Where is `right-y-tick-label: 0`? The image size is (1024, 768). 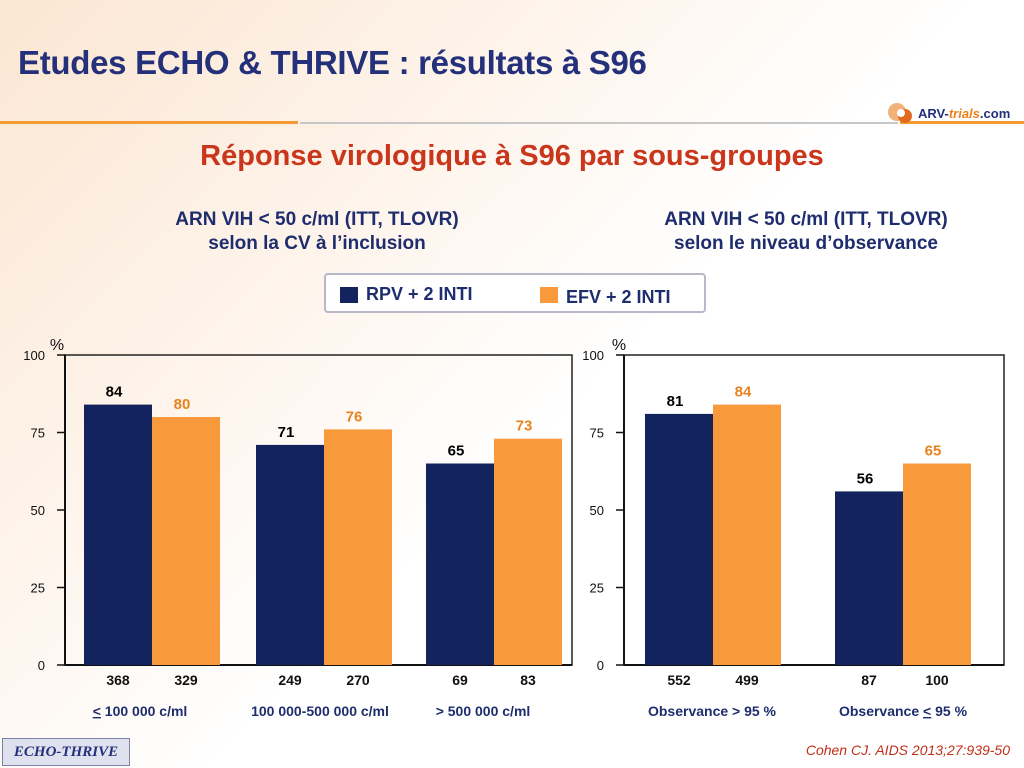 right-y-tick-label: 0 is located at coordinates (600, 665).